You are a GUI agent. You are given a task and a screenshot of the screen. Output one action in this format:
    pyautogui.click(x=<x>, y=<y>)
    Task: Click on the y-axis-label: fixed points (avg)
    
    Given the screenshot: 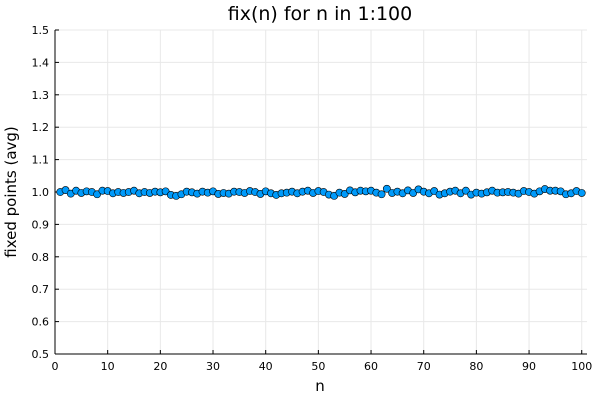 What is the action you would take?
    pyautogui.click(x=11, y=192)
    